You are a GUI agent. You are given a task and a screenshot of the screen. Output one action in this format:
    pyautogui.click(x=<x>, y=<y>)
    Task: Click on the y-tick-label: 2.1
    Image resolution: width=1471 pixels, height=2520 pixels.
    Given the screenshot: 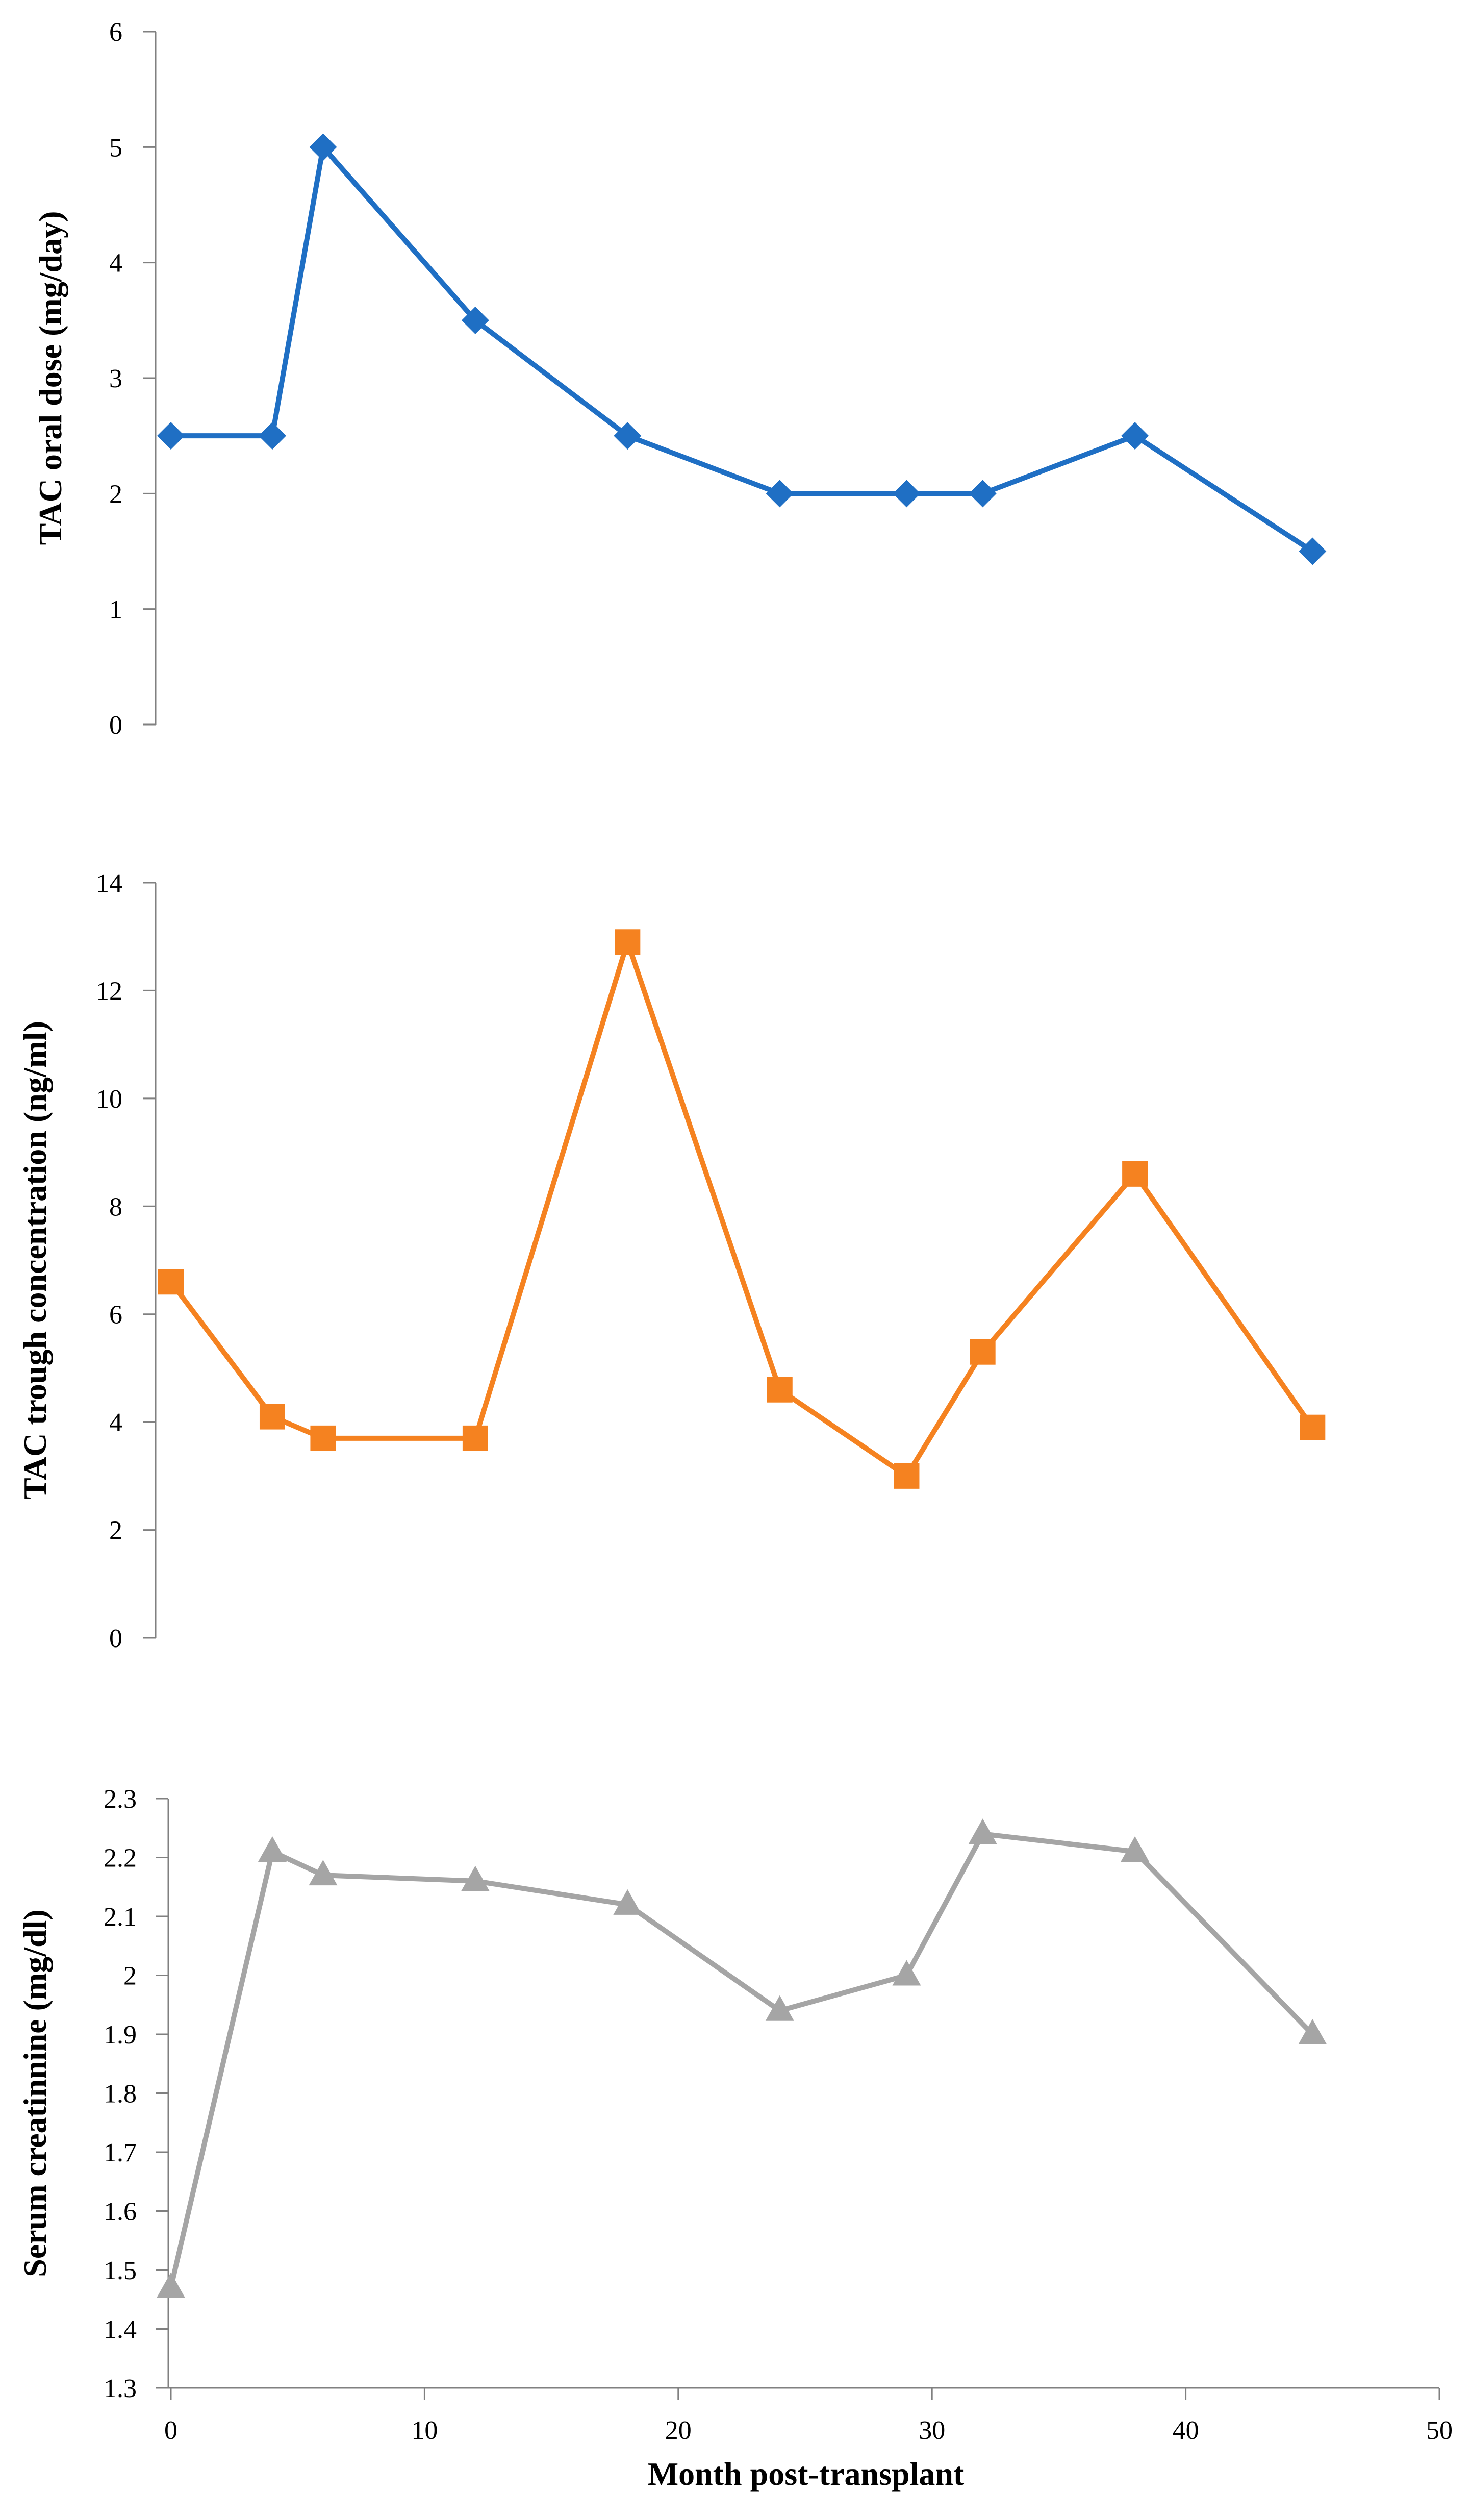 What is the action you would take?
    pyautogui.click(x=120, y=1917)
    